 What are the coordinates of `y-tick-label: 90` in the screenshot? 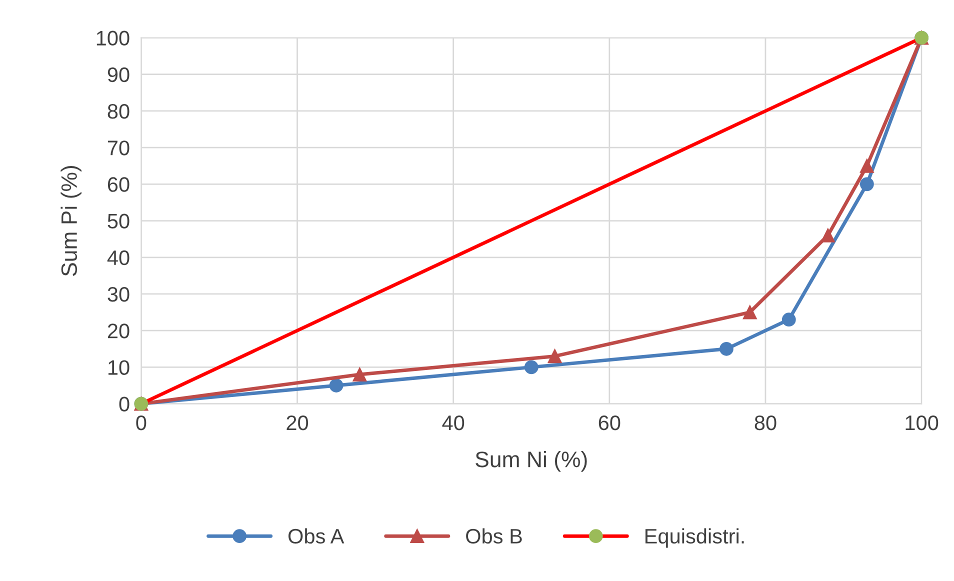 It's located at (119, 74).